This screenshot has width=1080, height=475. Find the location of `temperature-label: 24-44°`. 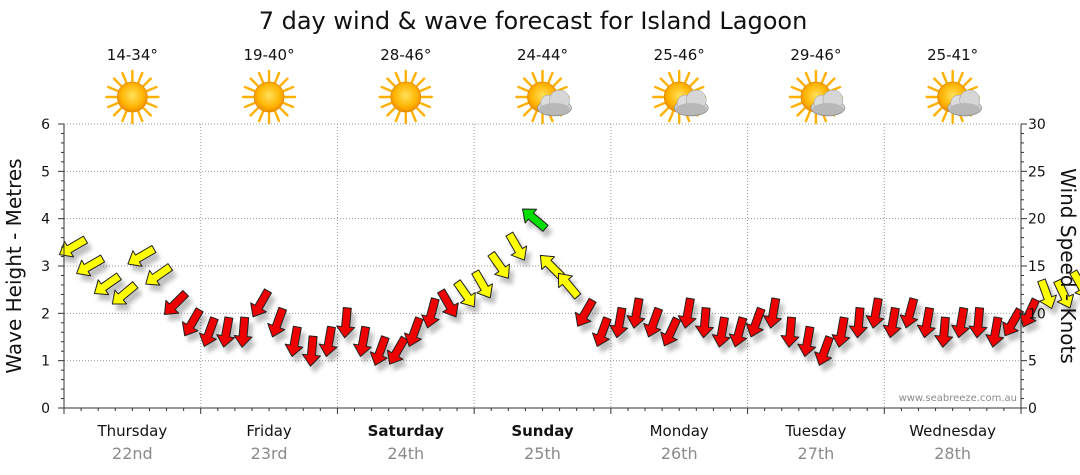

temperature-label: 24-44° is located at coordinates (542, 55).